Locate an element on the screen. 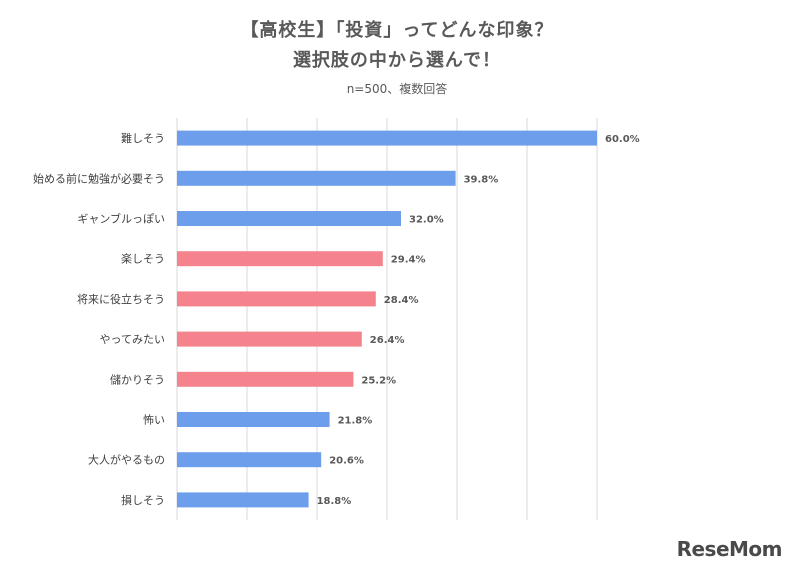  category-label: 損しそう is located at coordinates (143, 500).